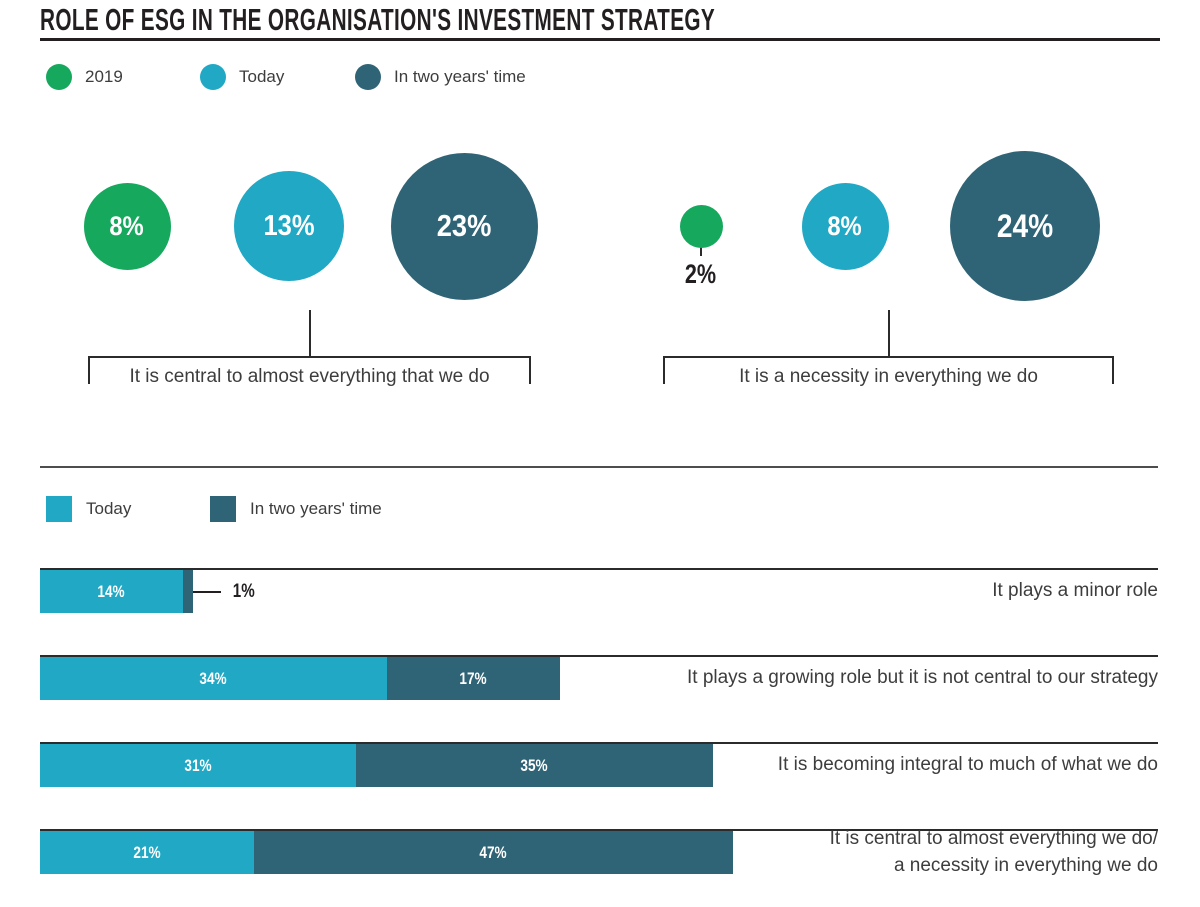 This screenshot has width=1200, height=907. I want to click on bar-segment-value: 35%, so click(534, 765).